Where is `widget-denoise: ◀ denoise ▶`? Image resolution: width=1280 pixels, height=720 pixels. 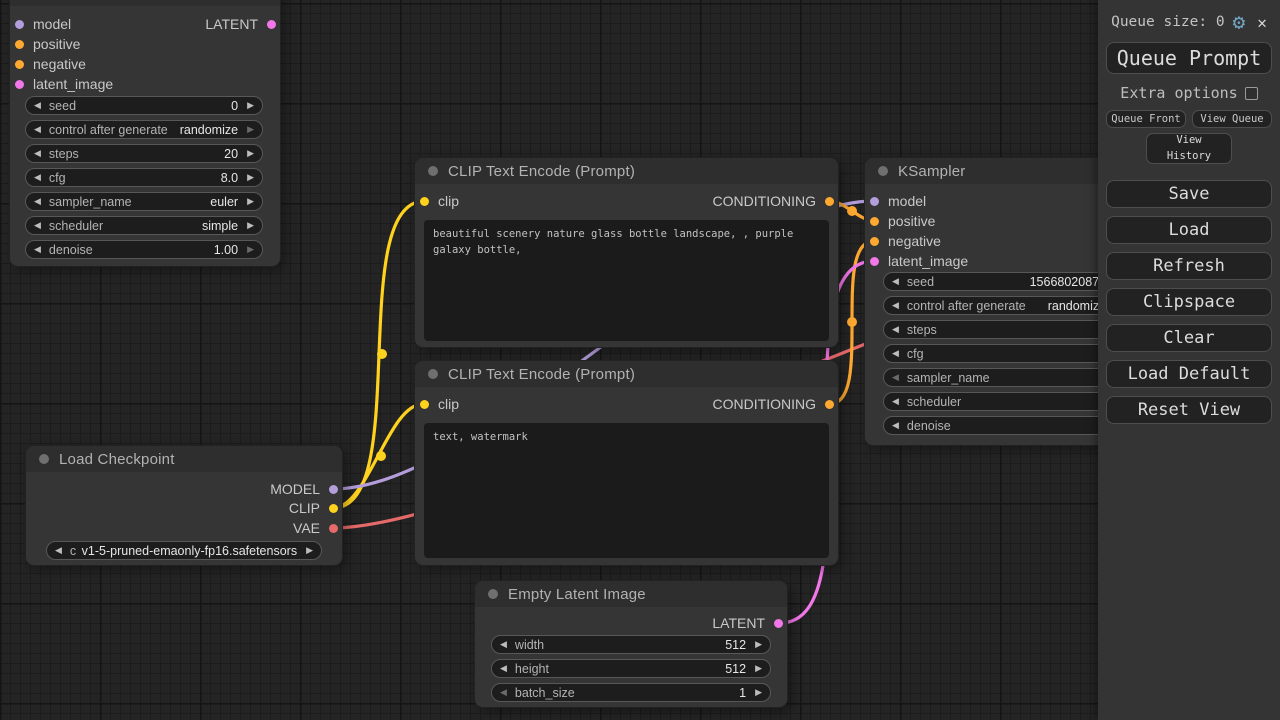 widget-denoise: ◀ denoise ▶ is located at coordinates (1007, 425).